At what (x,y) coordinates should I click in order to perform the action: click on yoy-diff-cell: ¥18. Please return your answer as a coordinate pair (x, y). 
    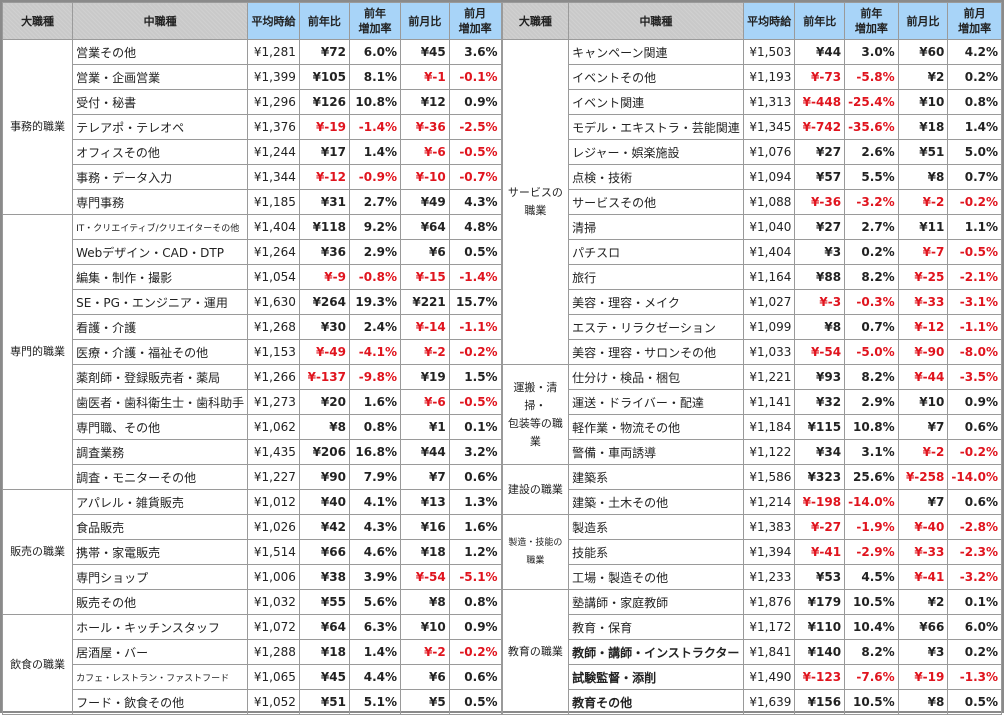
    Looking at the image, I should click on (324, 652).